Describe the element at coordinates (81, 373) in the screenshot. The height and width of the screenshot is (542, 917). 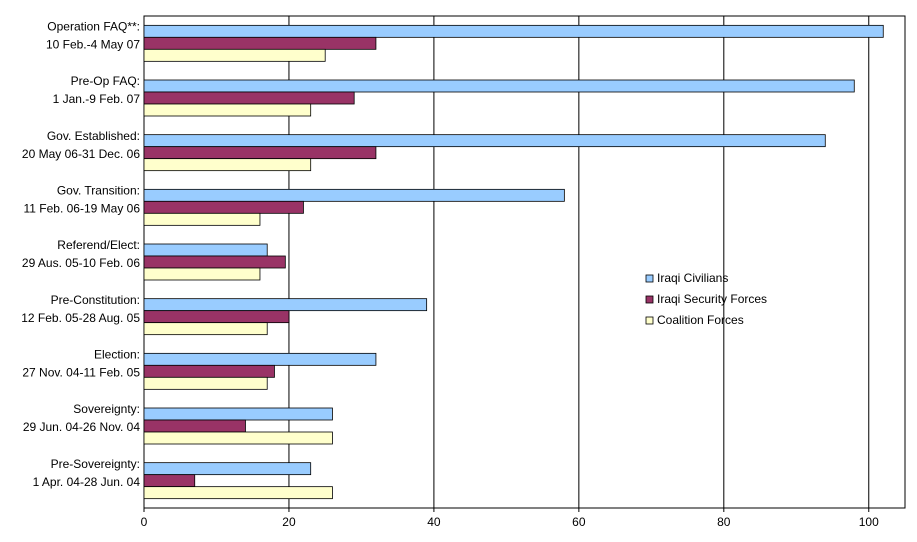
I see `y-tick-label: 27 Nov. 04-11 Feb. 05` at that location.